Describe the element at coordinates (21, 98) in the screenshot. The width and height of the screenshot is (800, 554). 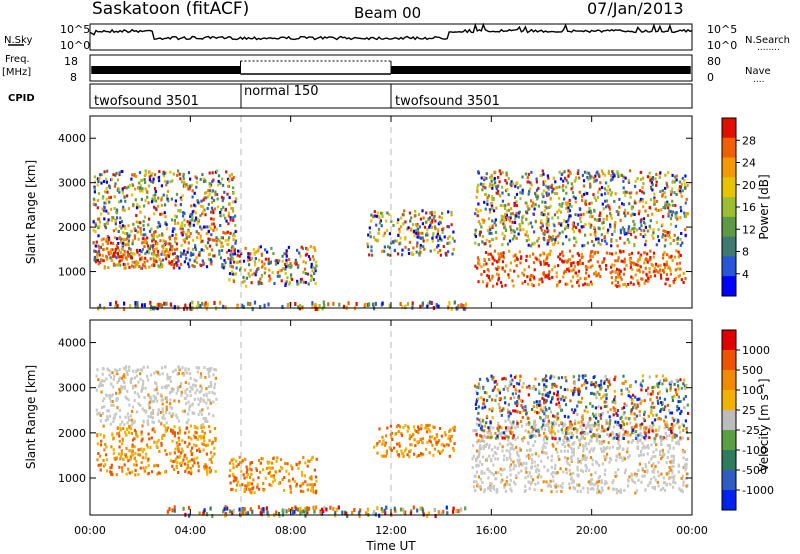
I see `cpid-label: CPID` at that location.